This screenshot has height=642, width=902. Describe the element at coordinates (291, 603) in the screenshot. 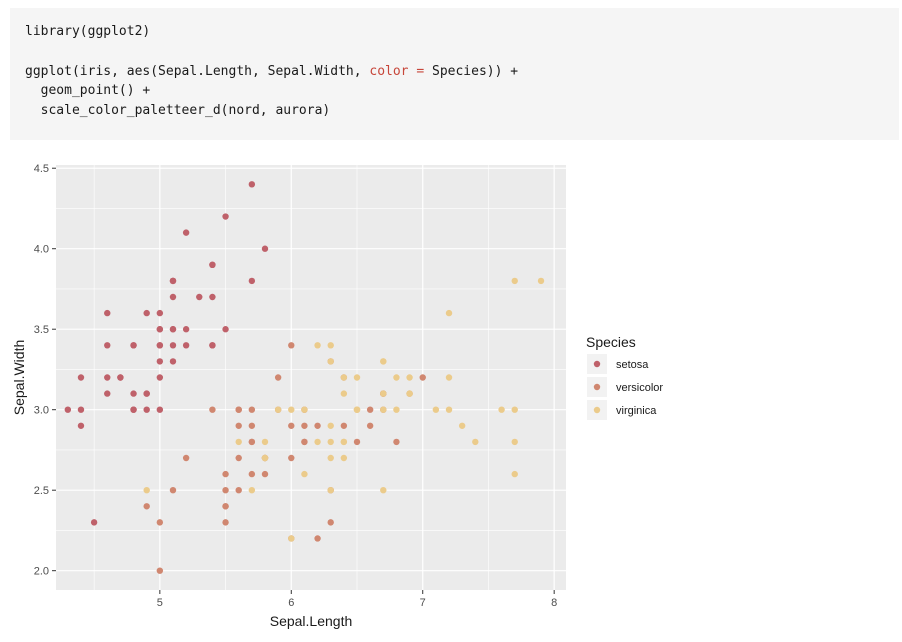

I see `x-tick-label: 6` at that location.